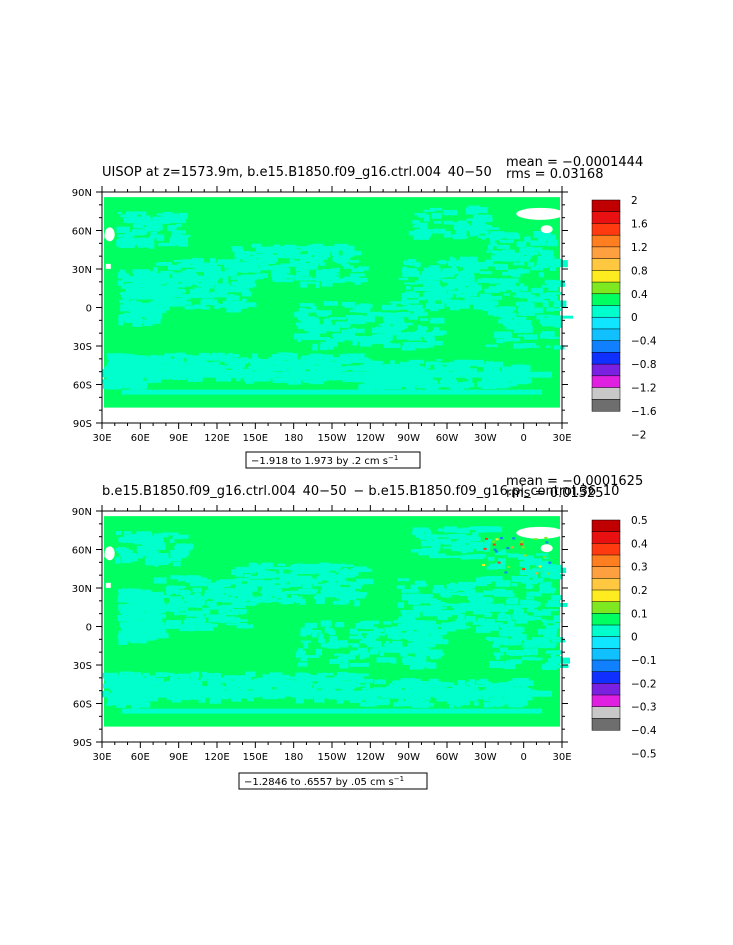 Image resolution: width=733 pixels, height=945 pixels. I want to click on anomaly-dot, so click(512, 547).